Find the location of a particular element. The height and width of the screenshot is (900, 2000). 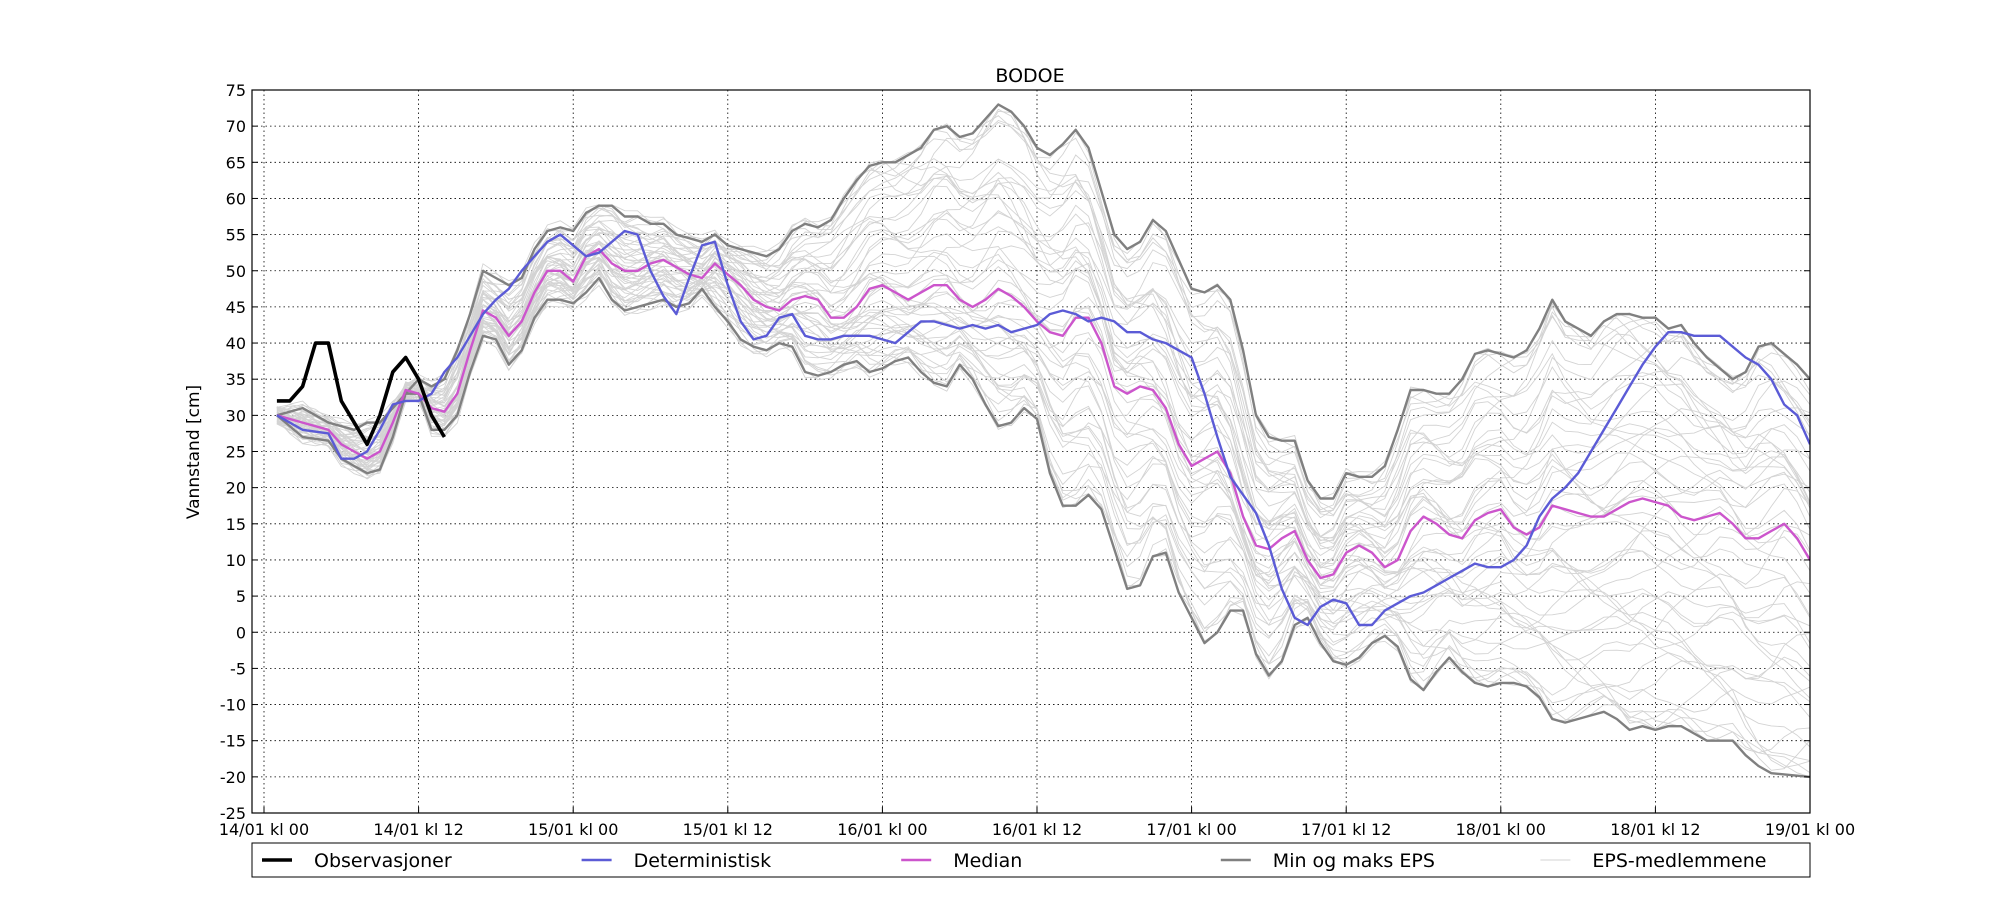

y-tick-label: 20 is located at coordinates (236, 488).